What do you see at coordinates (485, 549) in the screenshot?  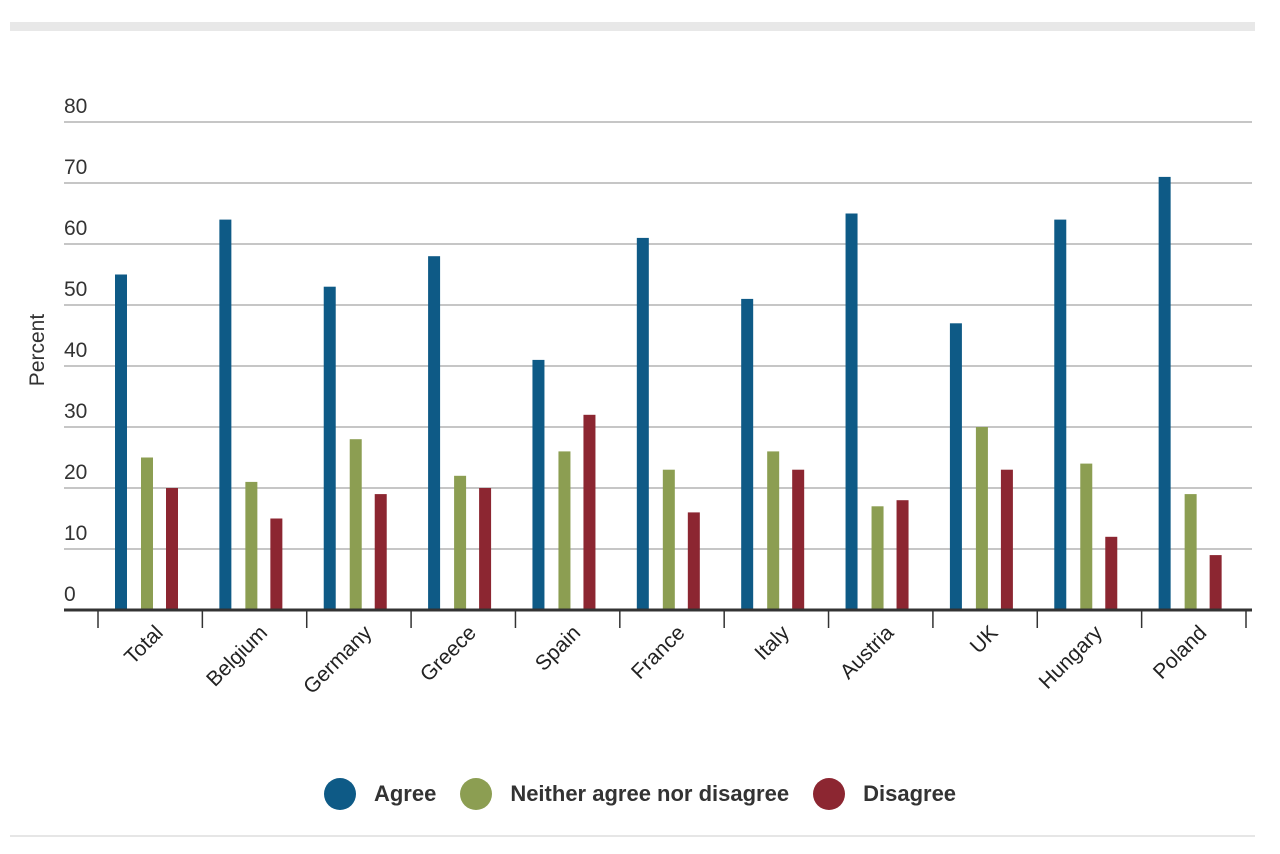 I see `bar-disagree-greece` at bounding box center [485, 549].